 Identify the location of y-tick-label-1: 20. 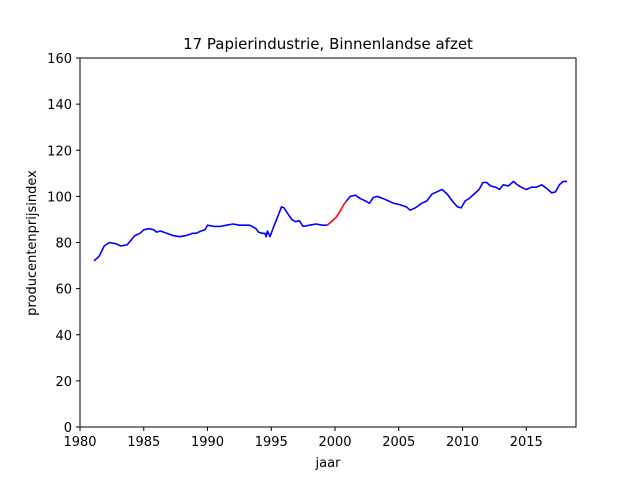
(63, 382).